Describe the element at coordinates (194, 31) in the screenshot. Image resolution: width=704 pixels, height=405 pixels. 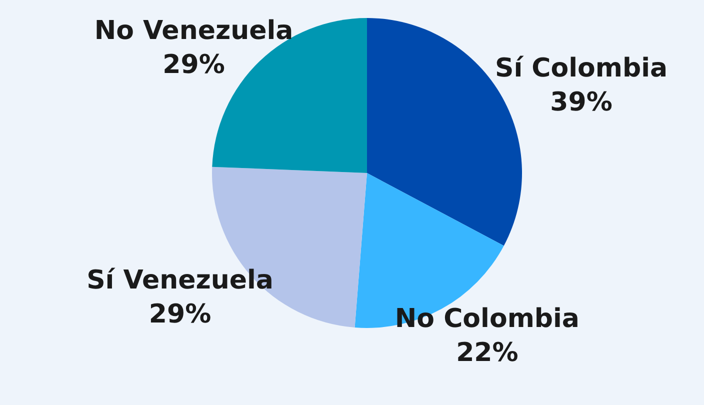
I see `slice-label: No Venezuela` at that location.